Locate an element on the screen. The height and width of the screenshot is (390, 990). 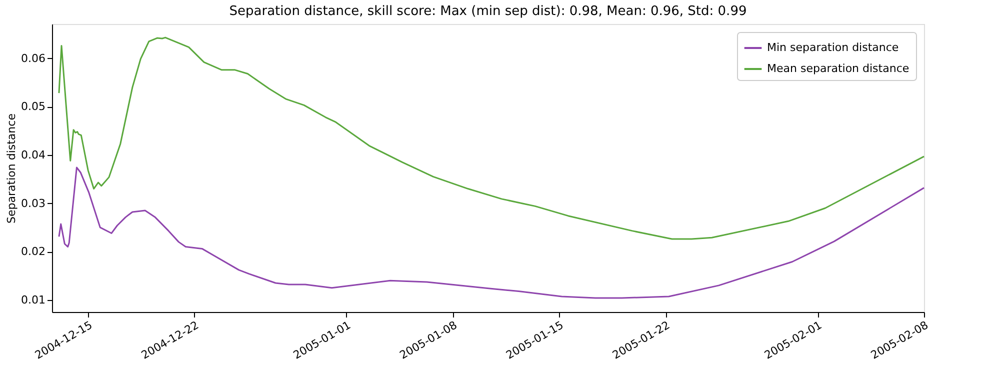
y-tick-label: 0.01 is located at coordinates (33, 299).